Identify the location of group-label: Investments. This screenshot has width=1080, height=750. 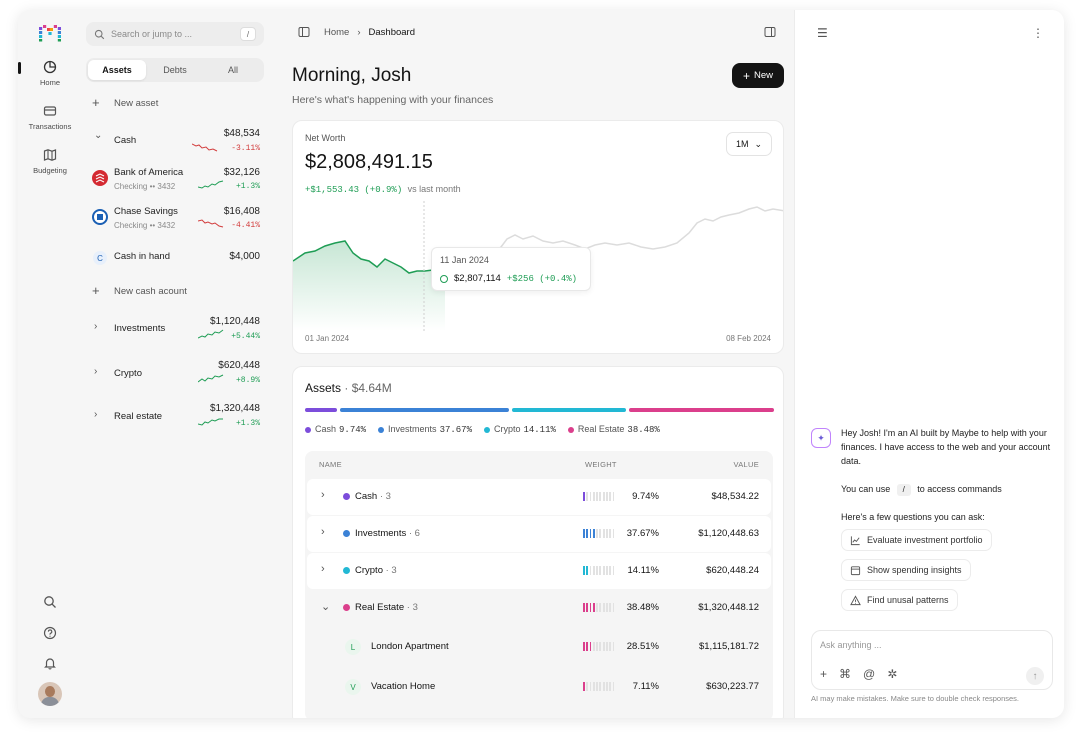
(140, 328).